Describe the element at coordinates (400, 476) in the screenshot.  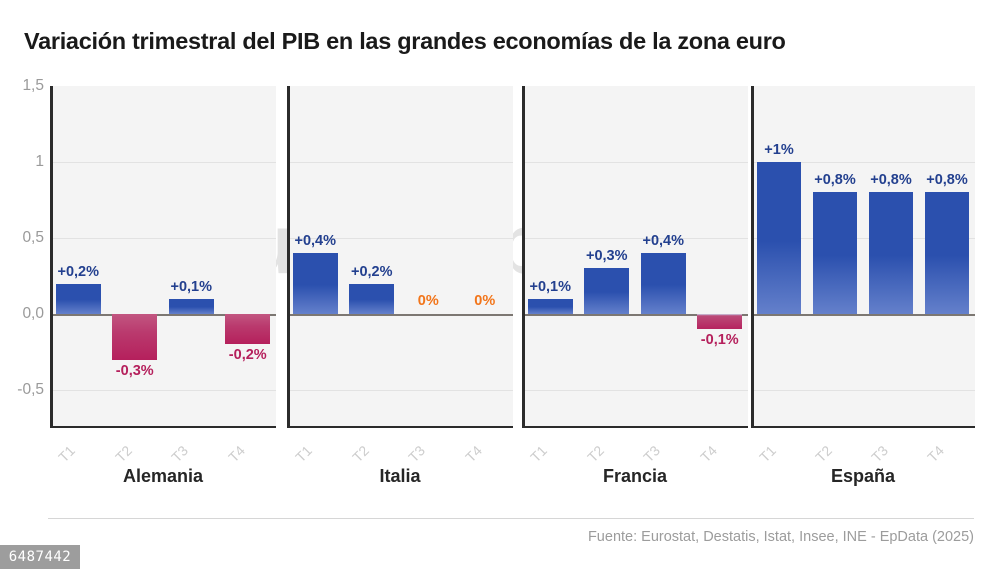
I see `panel-country-label: Italia` at that location.